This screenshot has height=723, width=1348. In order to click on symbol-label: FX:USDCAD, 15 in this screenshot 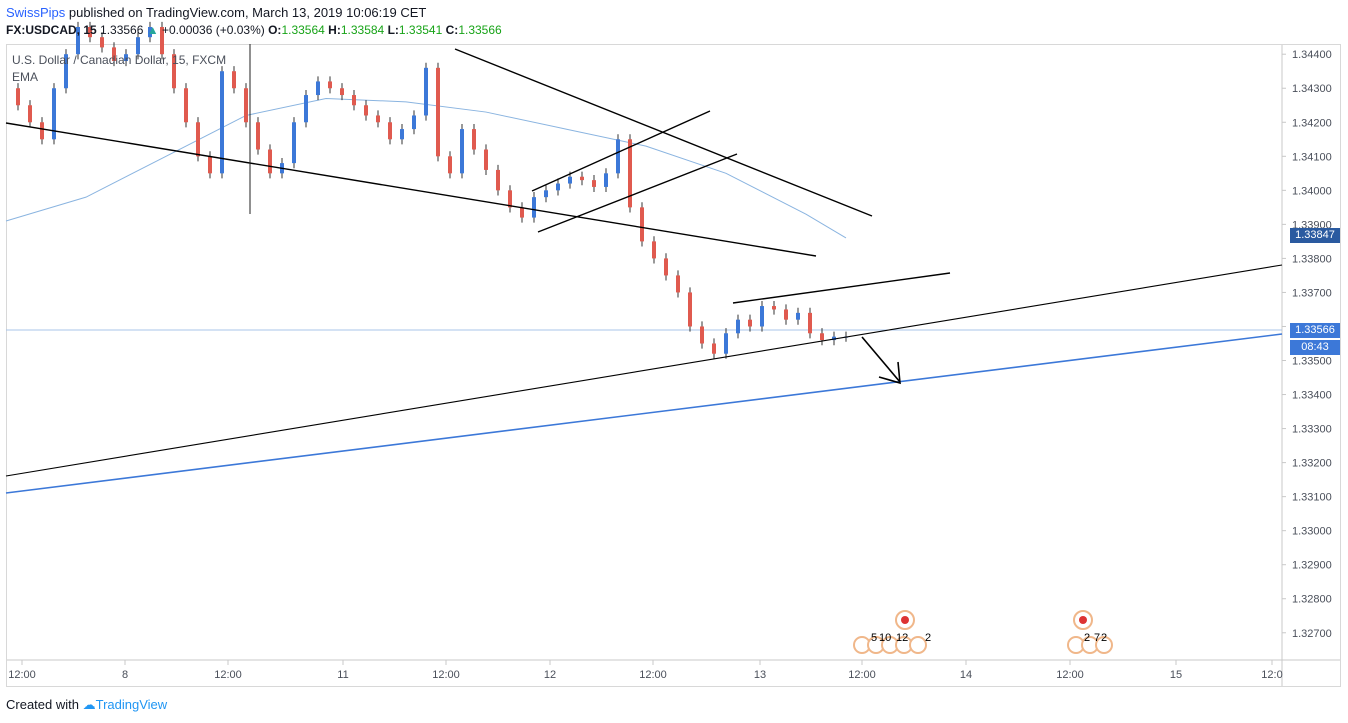, I will do `click(51, 30)`.